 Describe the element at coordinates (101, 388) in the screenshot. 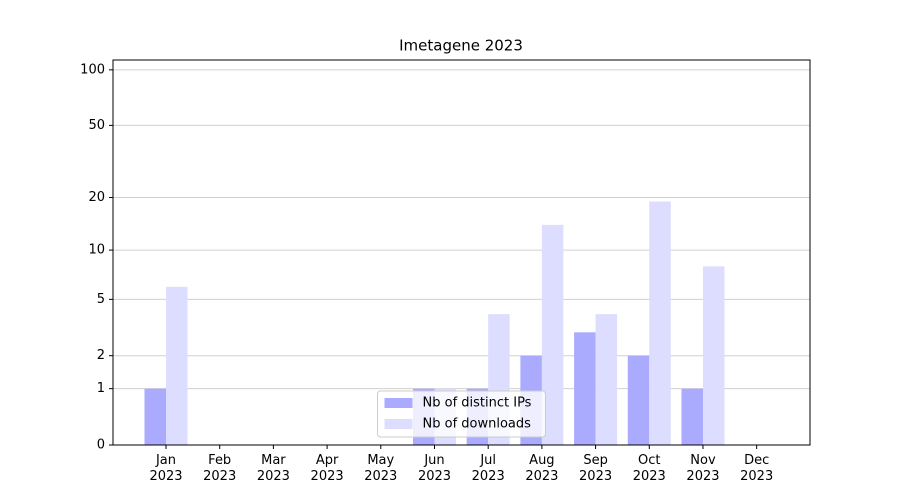

I see `y-tick-label: 1` at that location.